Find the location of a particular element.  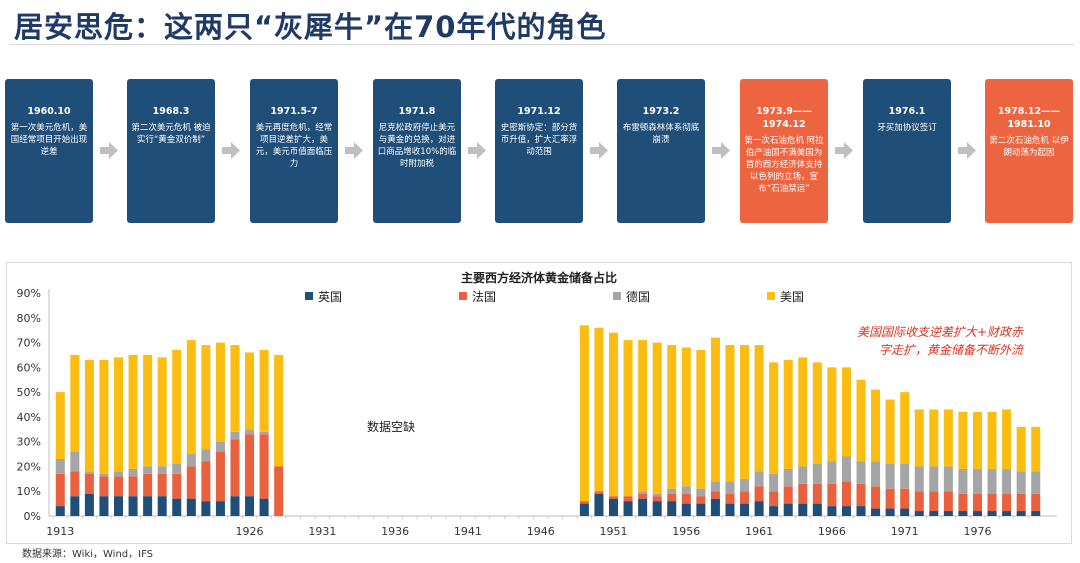

bar-美国-1918 is located at coordinates (133, 411).